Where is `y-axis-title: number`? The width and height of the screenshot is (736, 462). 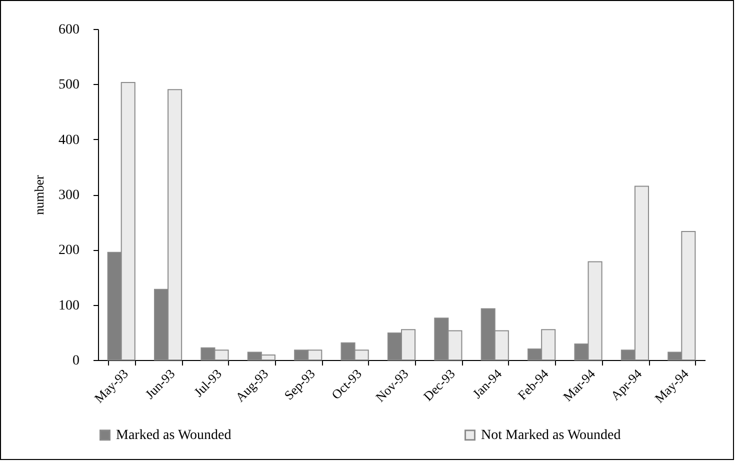
y-axis-title: number is located at coordinates (39, 194).